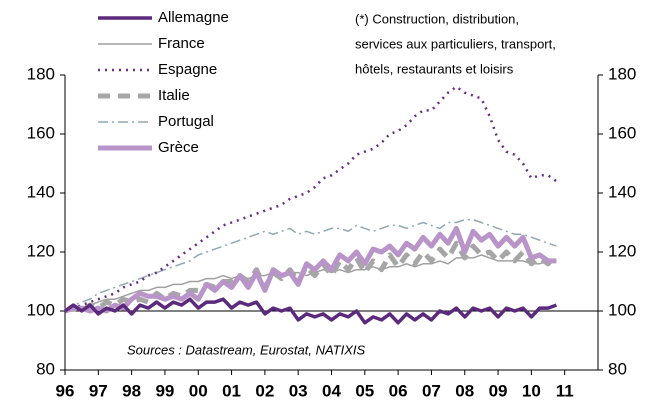 Image resolution: width=667 pixels, height=406 pixels. I want to click on annotation: (*) Construction, distribution,, so click(437, 18).